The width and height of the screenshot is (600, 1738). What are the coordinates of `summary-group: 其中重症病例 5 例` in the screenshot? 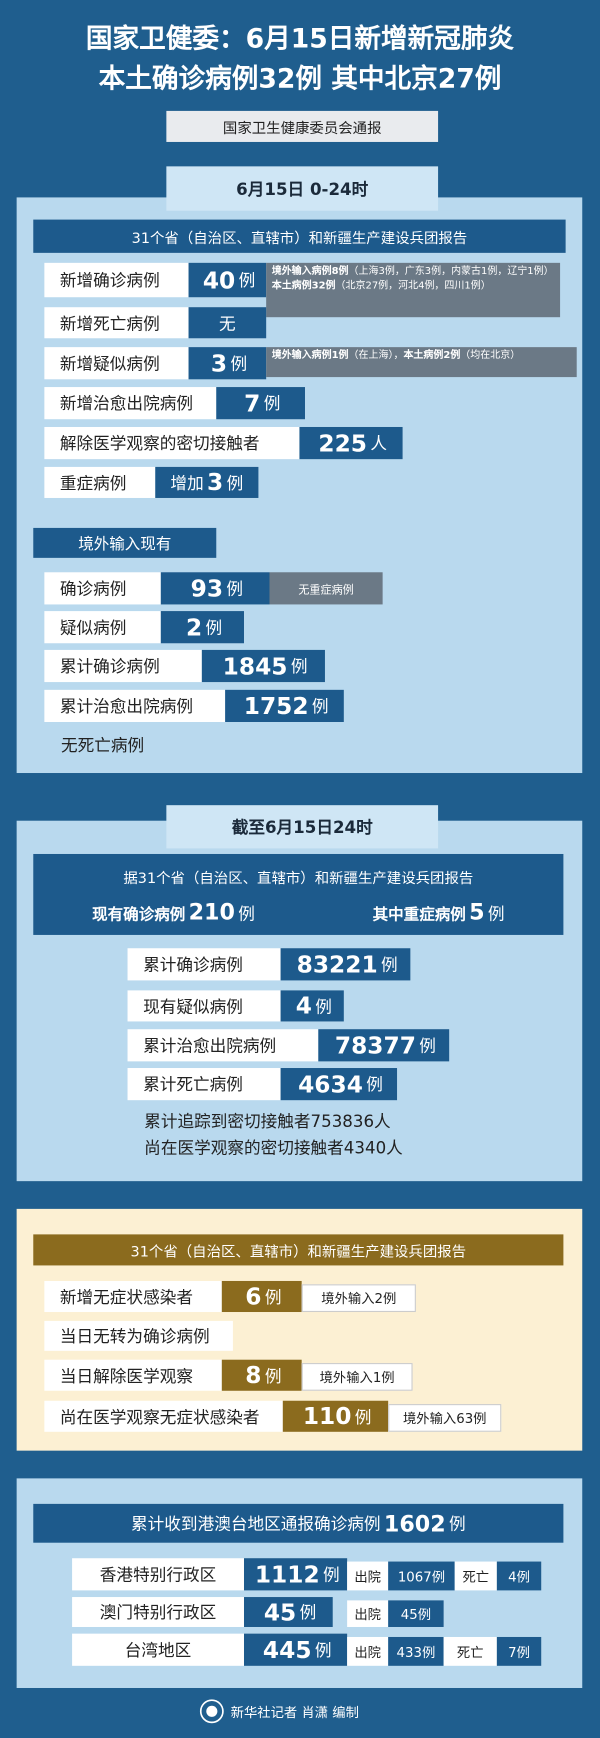 It's located at (439, 911).